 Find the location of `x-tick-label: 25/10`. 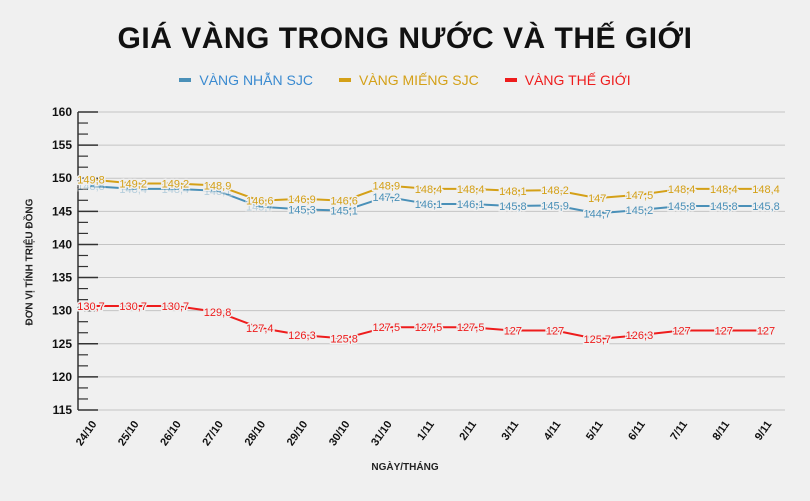

x-tick-label: 25/10 is located at coordinates (129, 433).